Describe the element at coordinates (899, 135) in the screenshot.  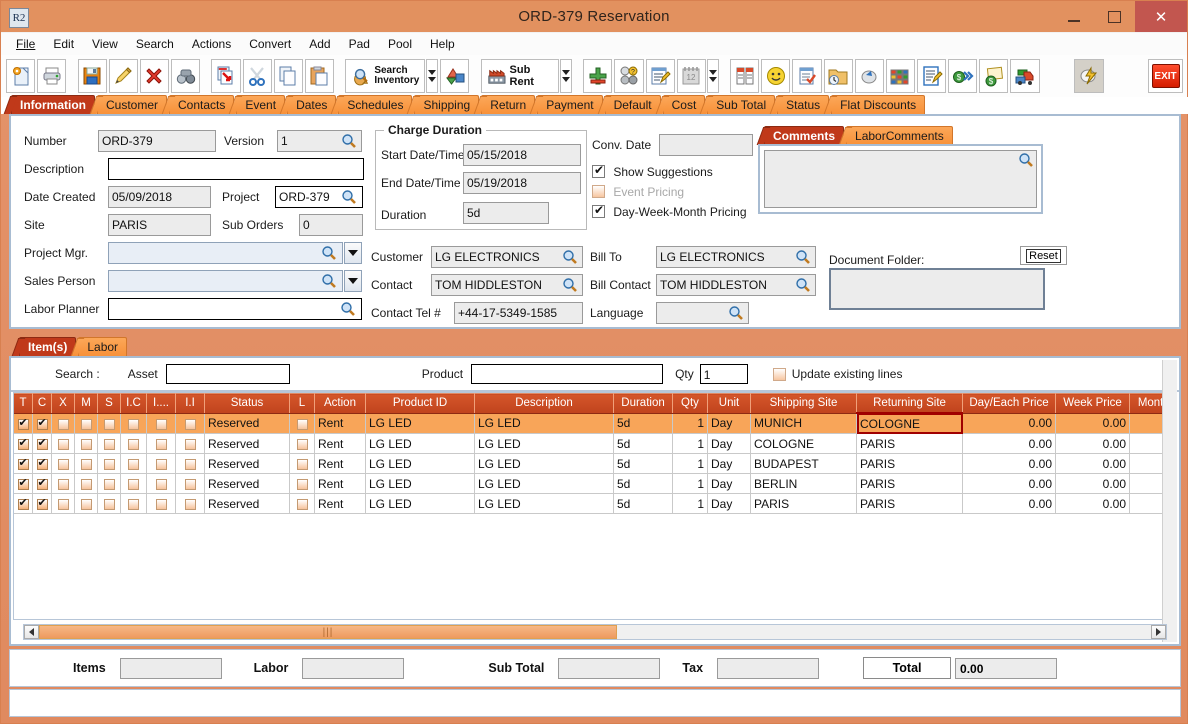
I see `tab-labor-comments: LaborComments` at that location.